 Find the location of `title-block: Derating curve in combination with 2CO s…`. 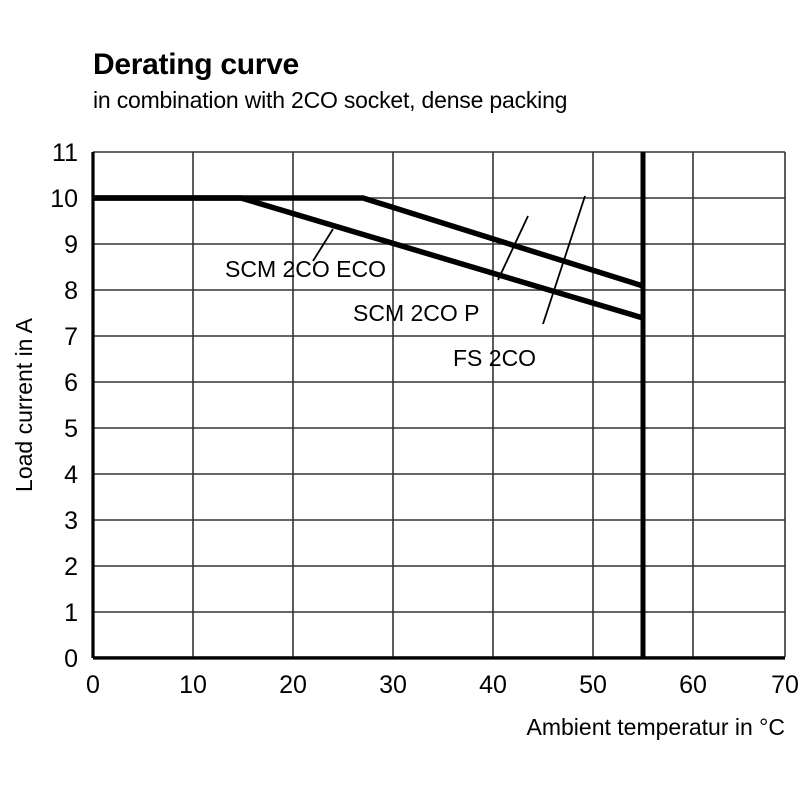

title-block: Derating curve in combination with 2CO s… is located at coordinates (423, 81).